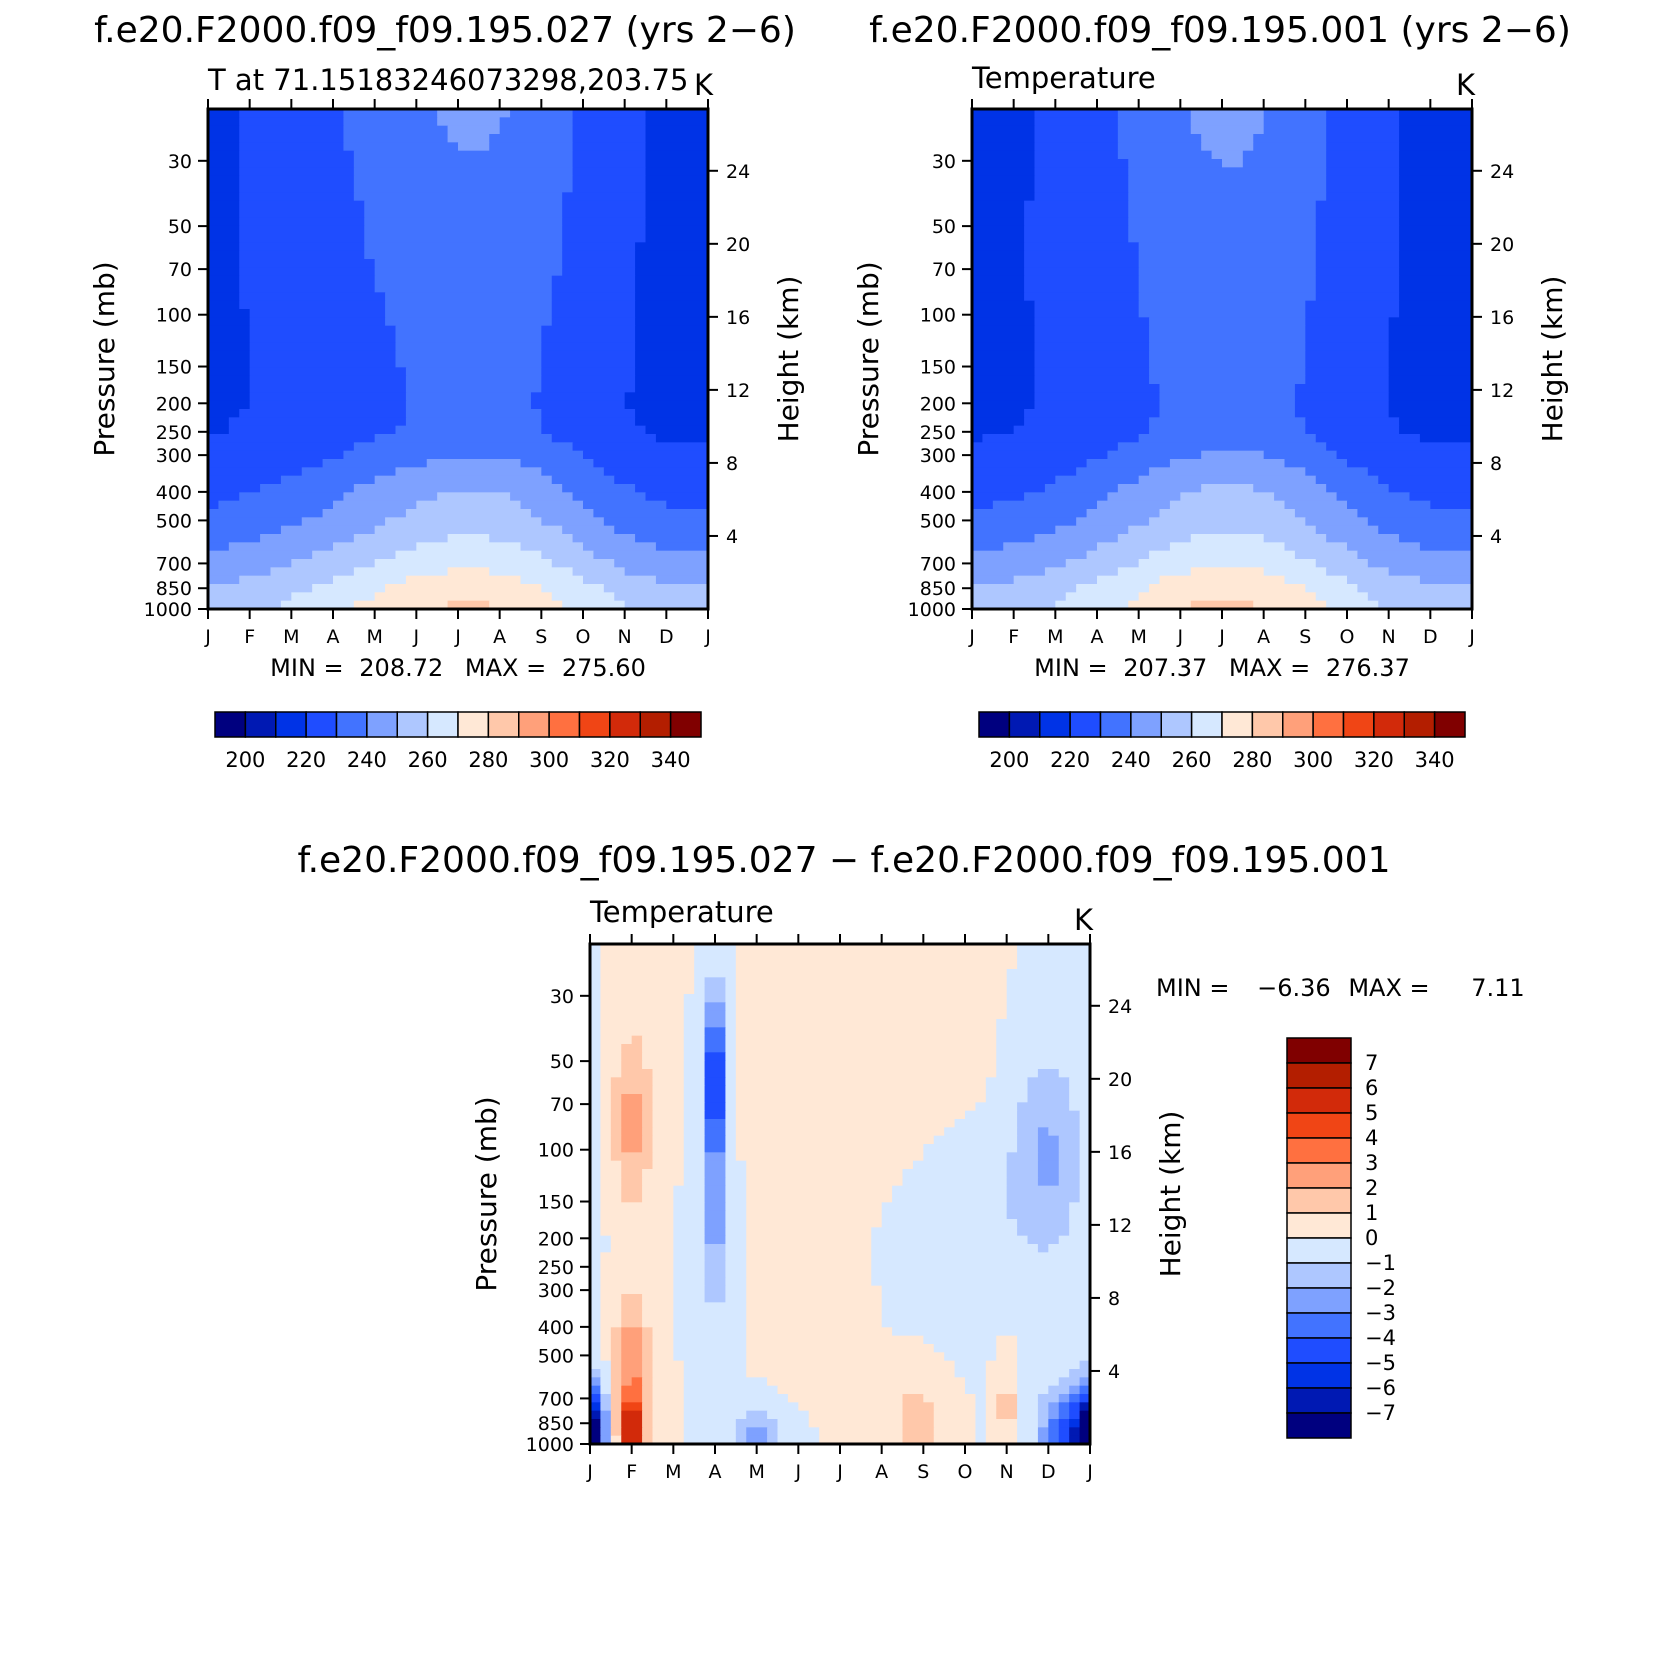  I want to click on panel-b-ytick-label: 70, so click(944, 270).